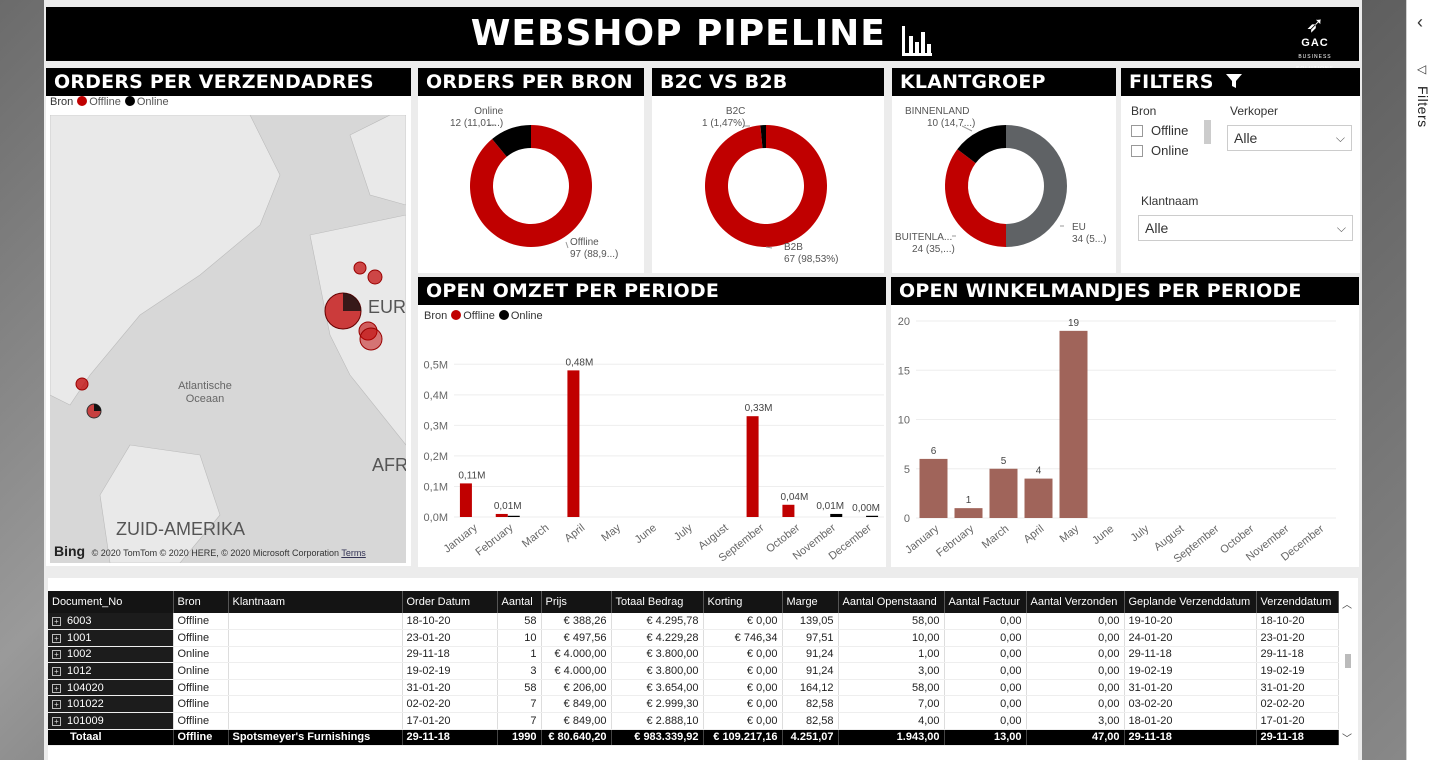 The image size is (1439, 760). What do you see at coordinates (1160, 150) in the screenshot?
I see `online-checkbox: Online` at bounding box center [1160, 150].